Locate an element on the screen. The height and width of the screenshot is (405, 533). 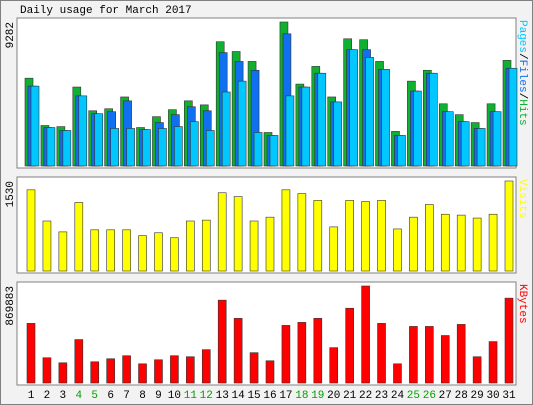
x-tick-label: 31 is located at coordinates (509, 396).